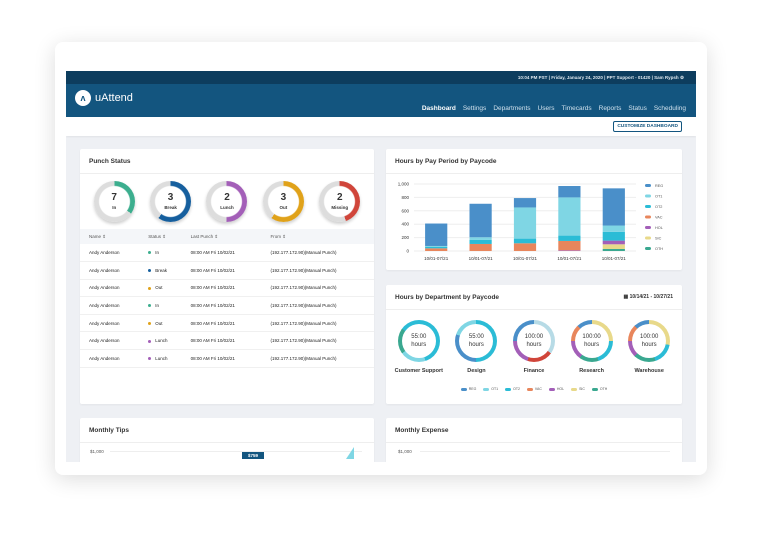 This screenshot has width=761, height=541. I want to click on nav-users: Users, so click(546, 108).